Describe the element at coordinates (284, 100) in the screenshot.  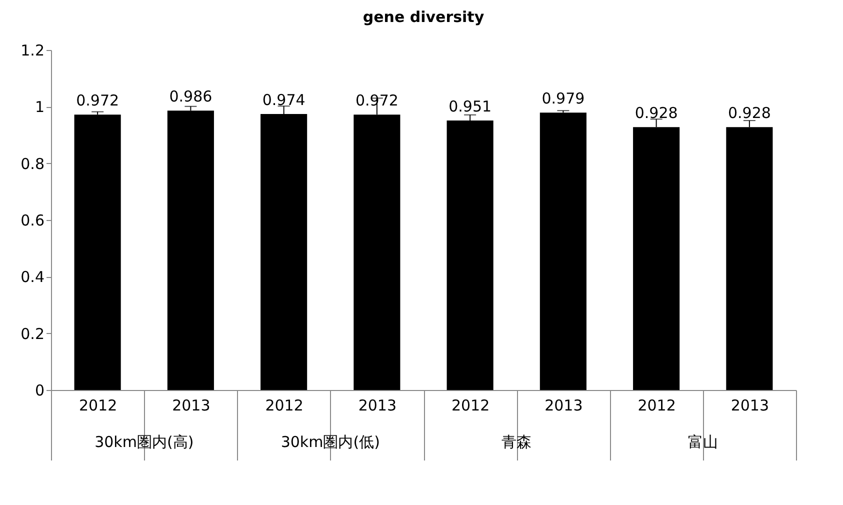
I see `data-label: 0.974` at that location.